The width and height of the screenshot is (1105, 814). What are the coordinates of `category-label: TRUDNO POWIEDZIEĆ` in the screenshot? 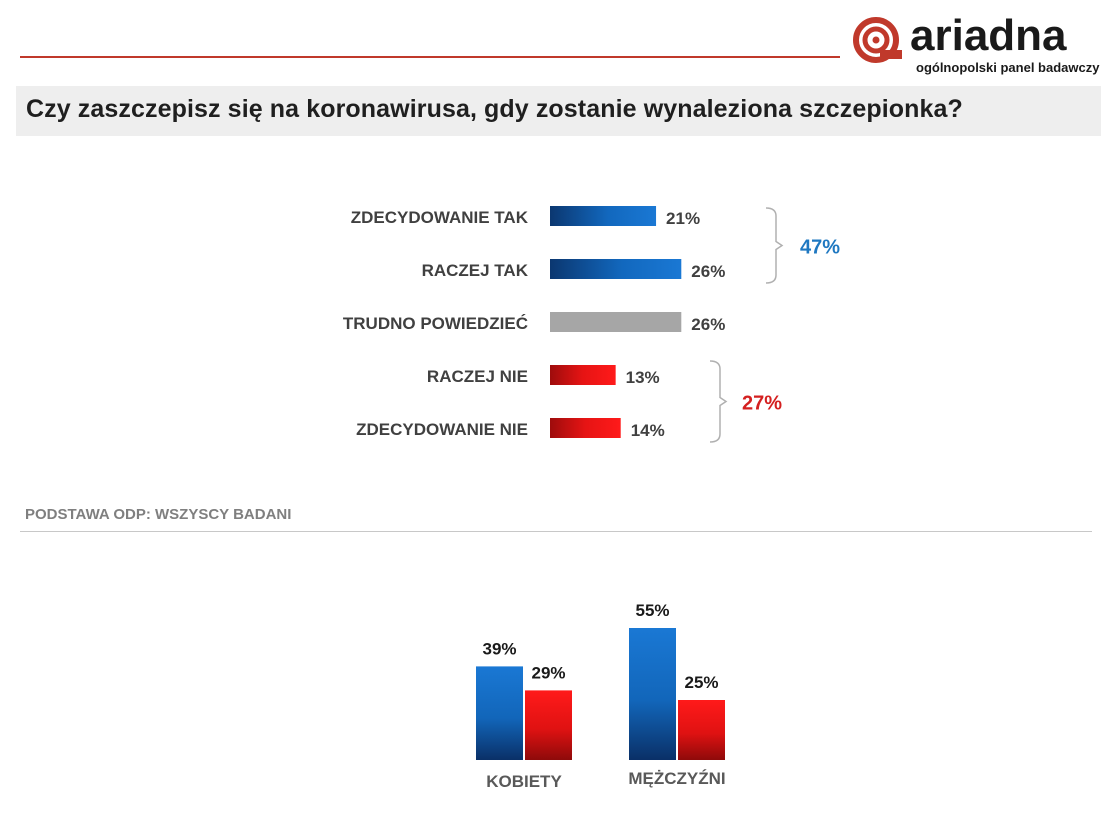 It's located at (435, 323).